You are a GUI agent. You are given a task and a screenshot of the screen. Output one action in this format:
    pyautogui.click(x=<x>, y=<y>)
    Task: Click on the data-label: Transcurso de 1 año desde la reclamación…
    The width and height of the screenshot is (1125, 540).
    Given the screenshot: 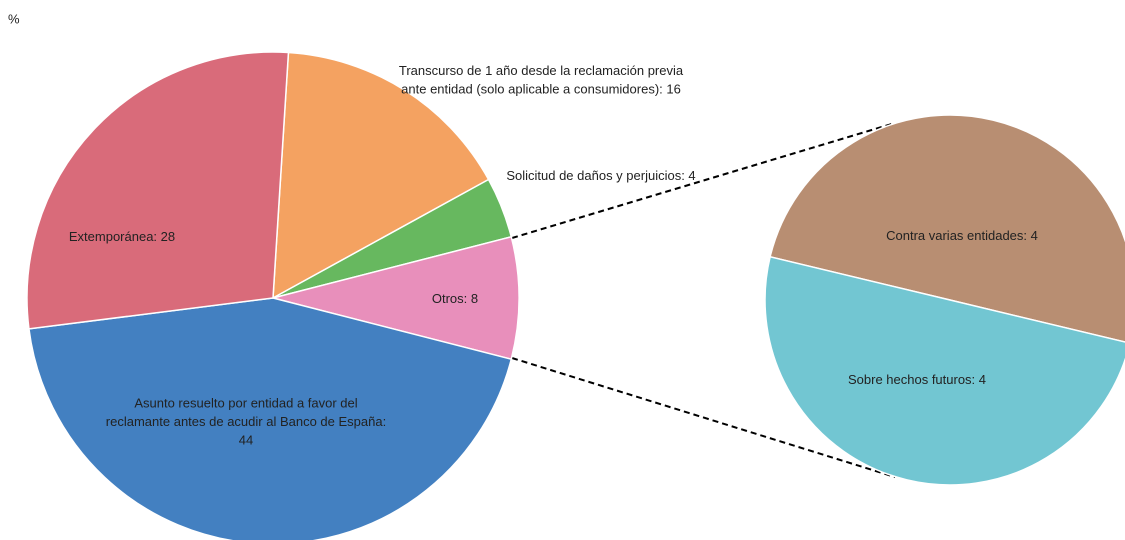 What is the action you would take?
    pyautogui.click(x=541, y=80)
    